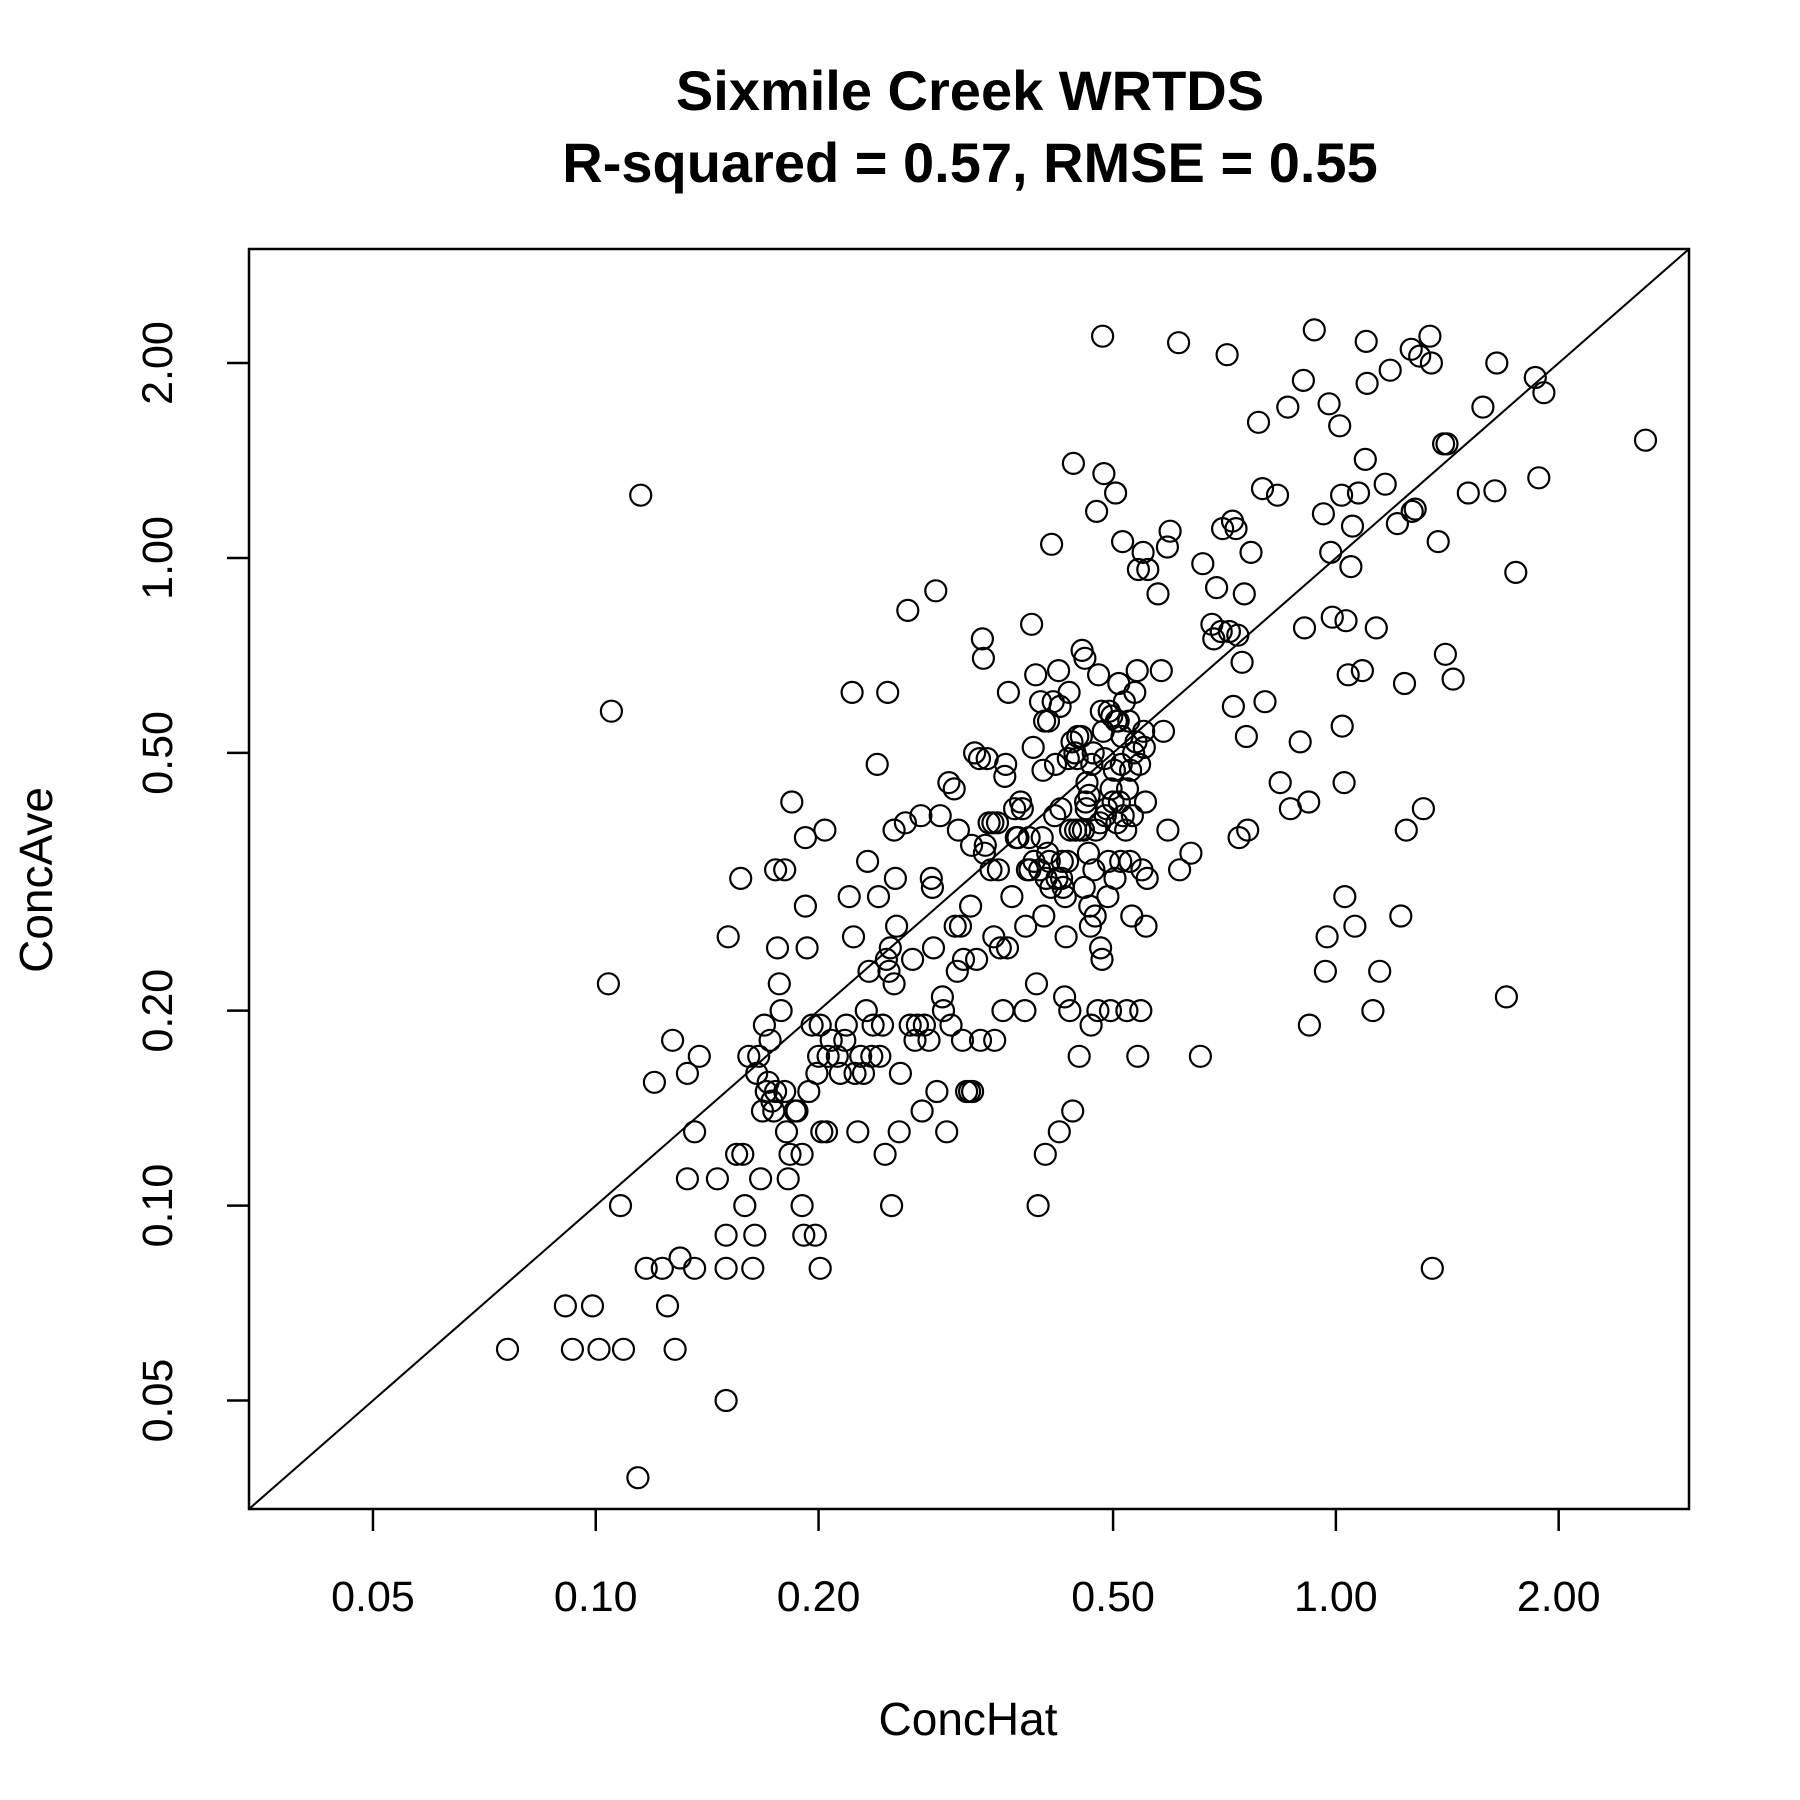 Image resolution: width=1800 pixels, height=1800 pixels. I want to click on chart-title: Sixmile Creek WRTDS, so click(970, 90).